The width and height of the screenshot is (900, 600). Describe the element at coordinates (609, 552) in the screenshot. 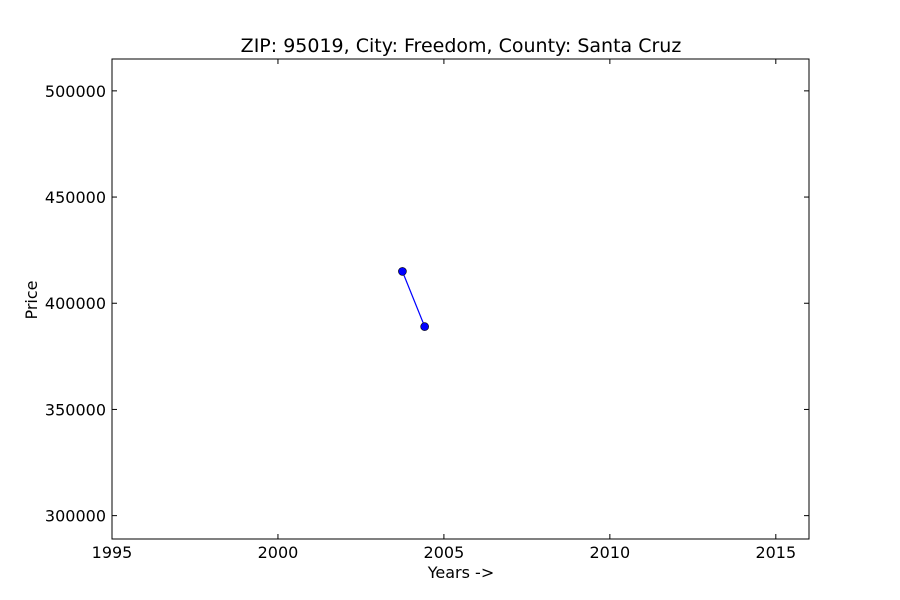

I see `x-tick-label: 2010` at that location.